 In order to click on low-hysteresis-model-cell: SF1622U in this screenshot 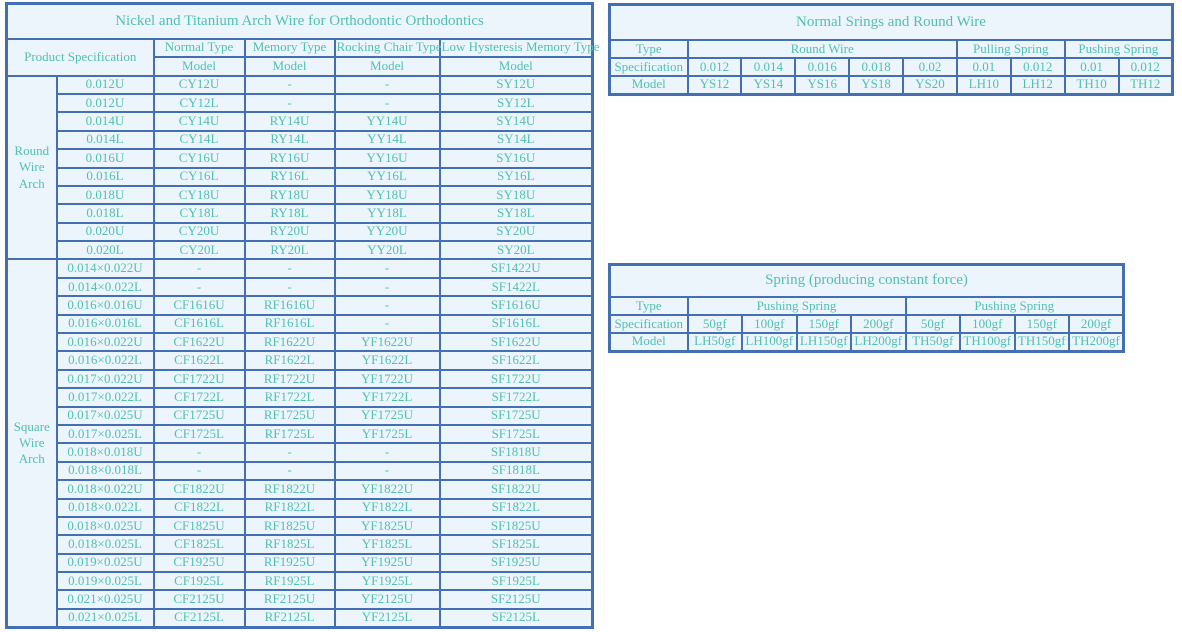, I will do `click(516, 342)`.